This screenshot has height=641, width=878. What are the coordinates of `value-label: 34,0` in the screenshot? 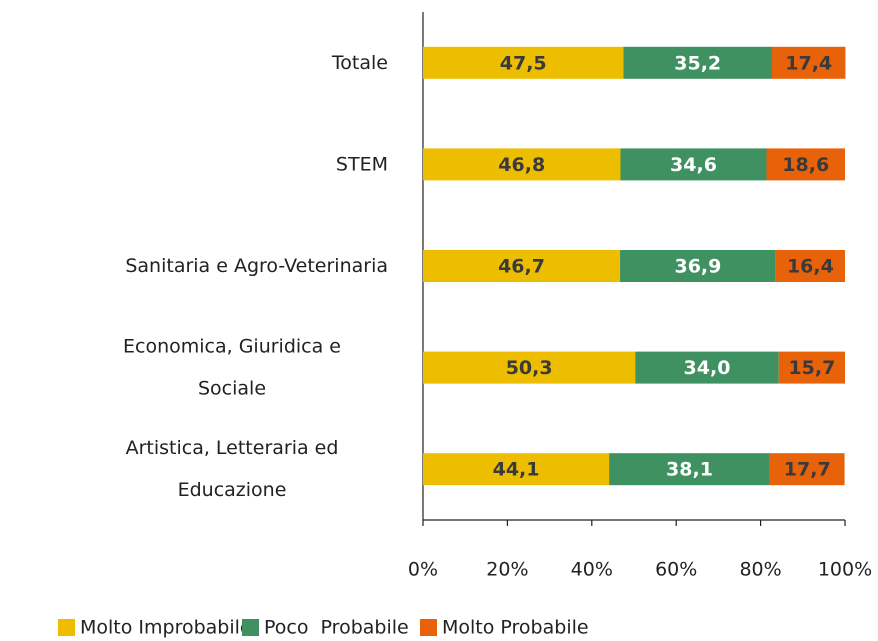 It's located at (707, 368).